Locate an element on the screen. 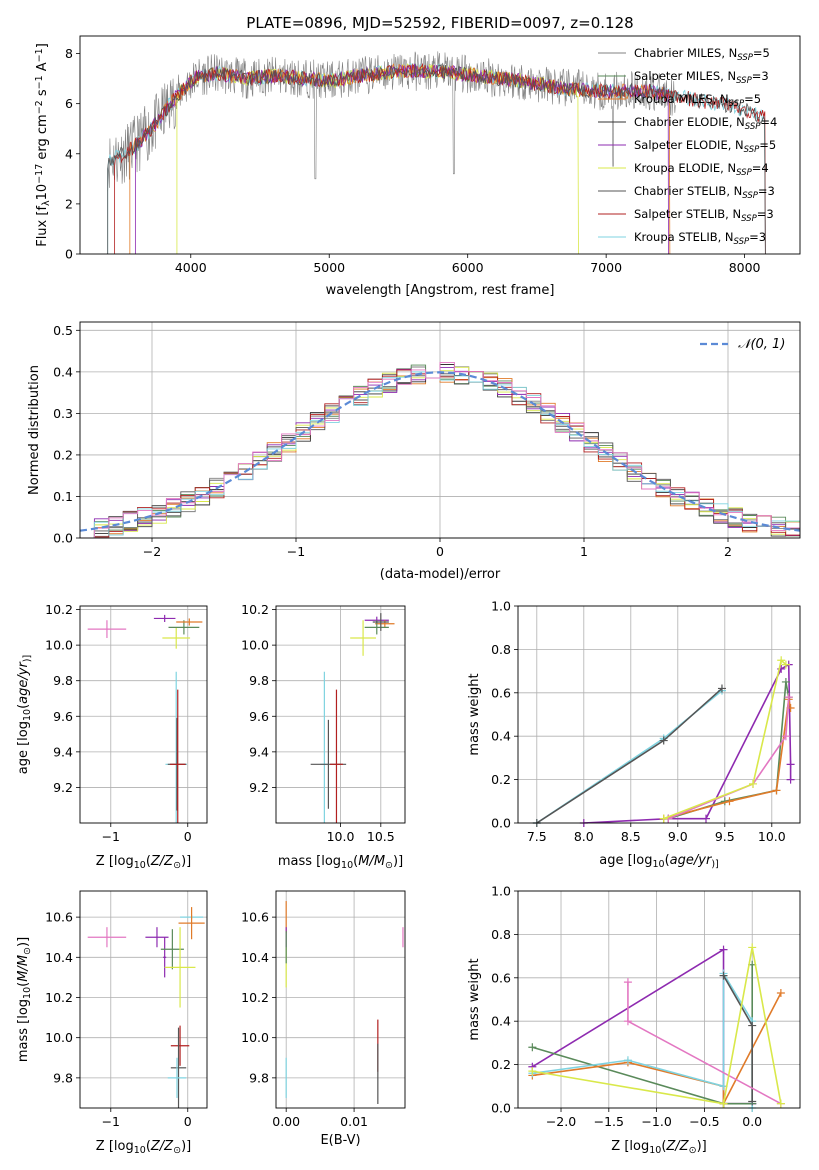 This screenshot has height=1170, width=819. y-axis-label-part: ( is located at coordinates (23, 984).